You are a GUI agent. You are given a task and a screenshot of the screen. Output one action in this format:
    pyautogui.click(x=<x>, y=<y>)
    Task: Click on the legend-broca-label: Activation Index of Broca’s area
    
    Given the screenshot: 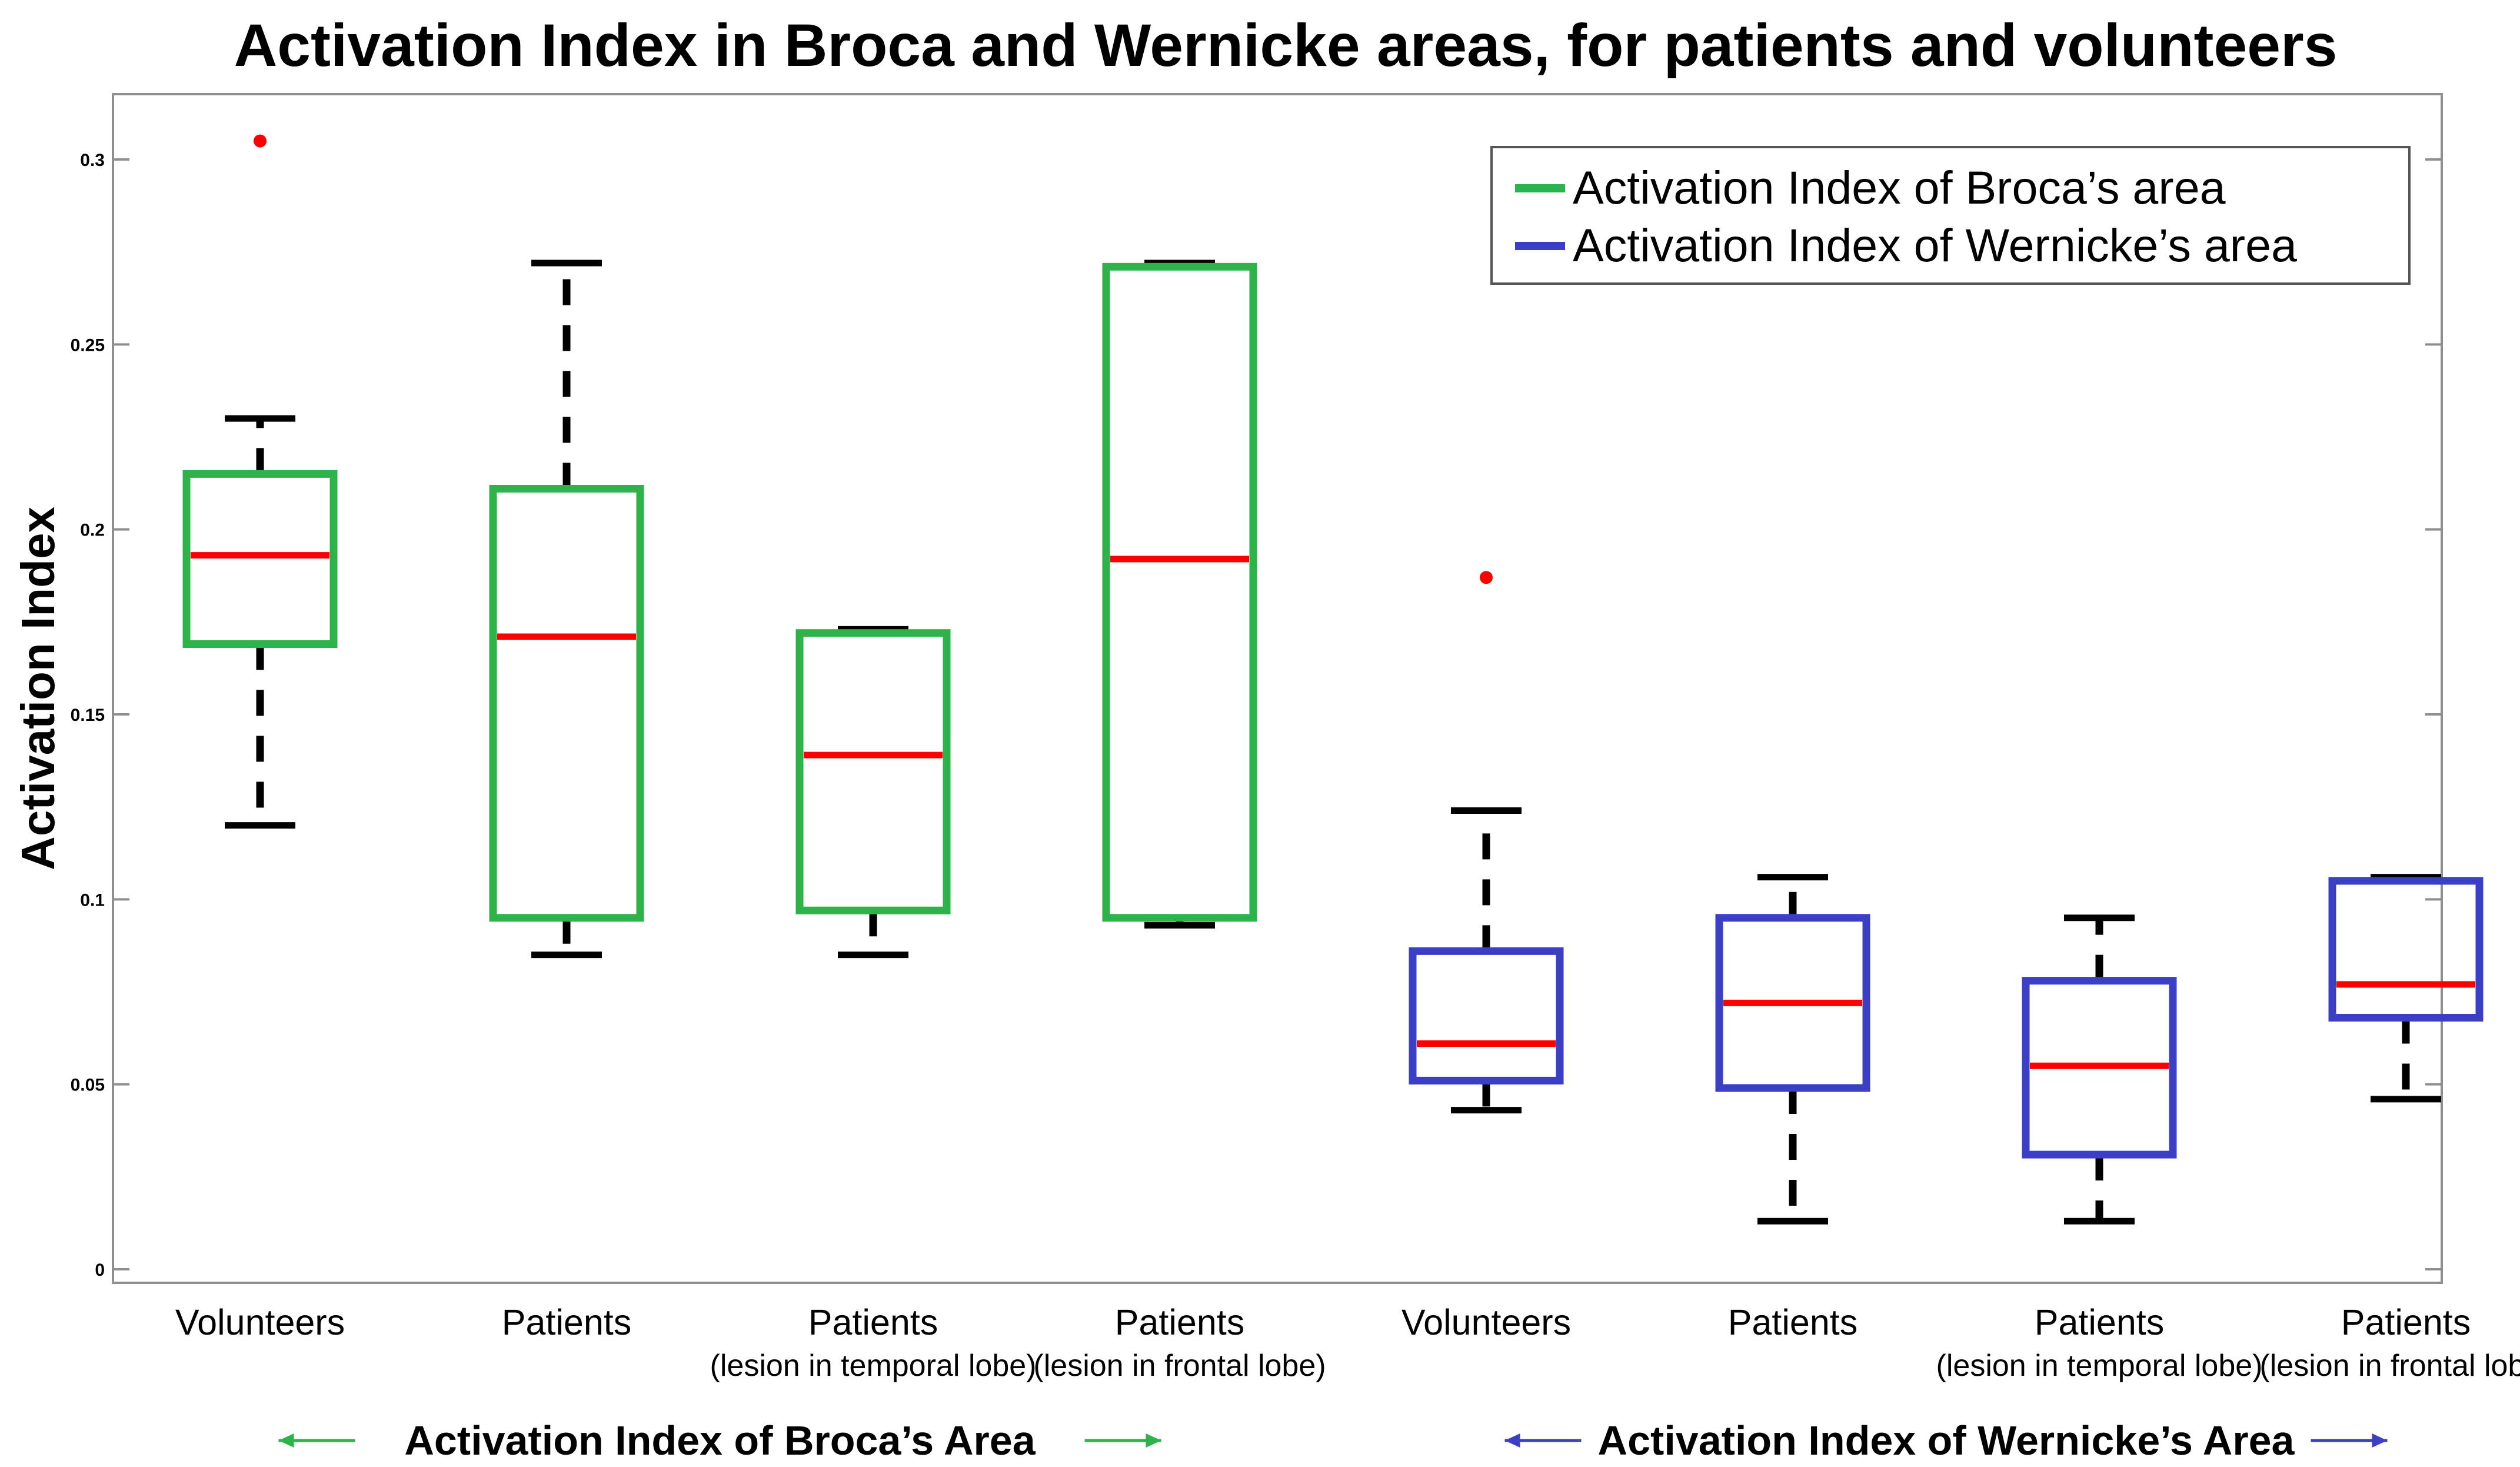 What is the action you would take?
    pyautogui.click(x=1899, y=187)
    